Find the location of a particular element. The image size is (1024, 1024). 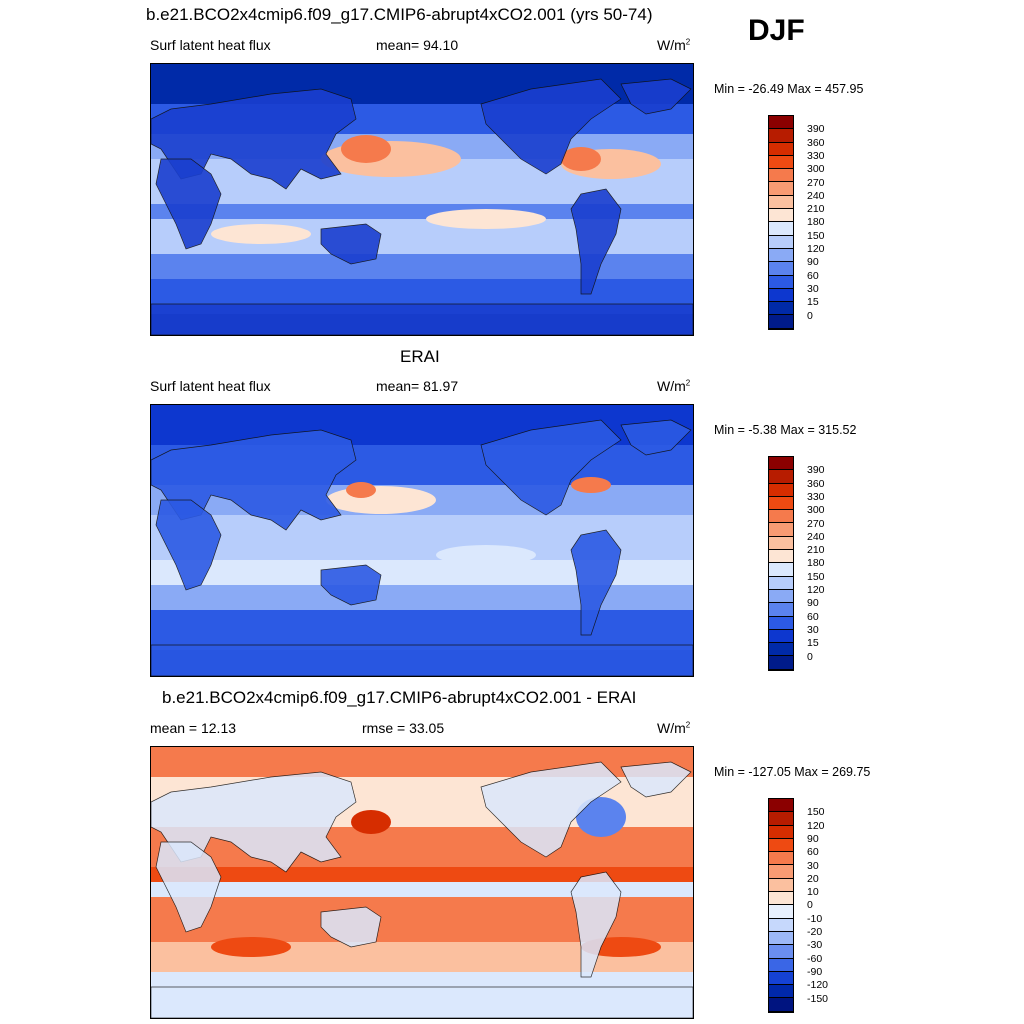

panel1-minmax: Min = -26.49 Max = 457.95 is located at coordinates (789, 89).